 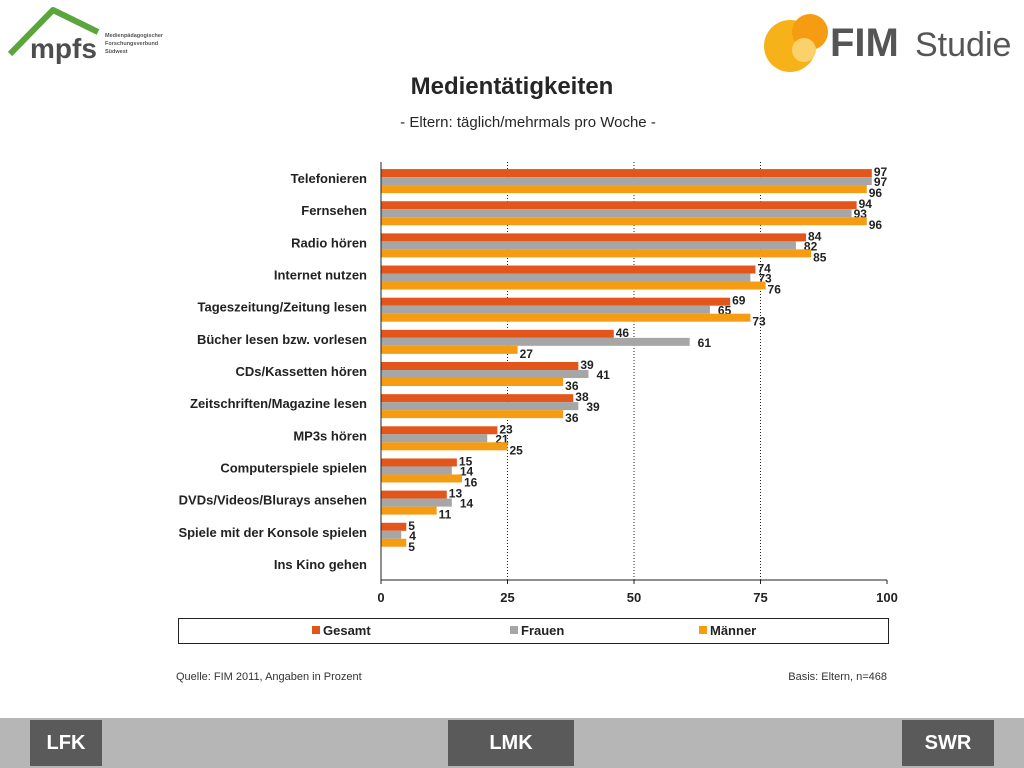 I want to click on legend-label-frauen: Frauen, so click(x=543, y=630).